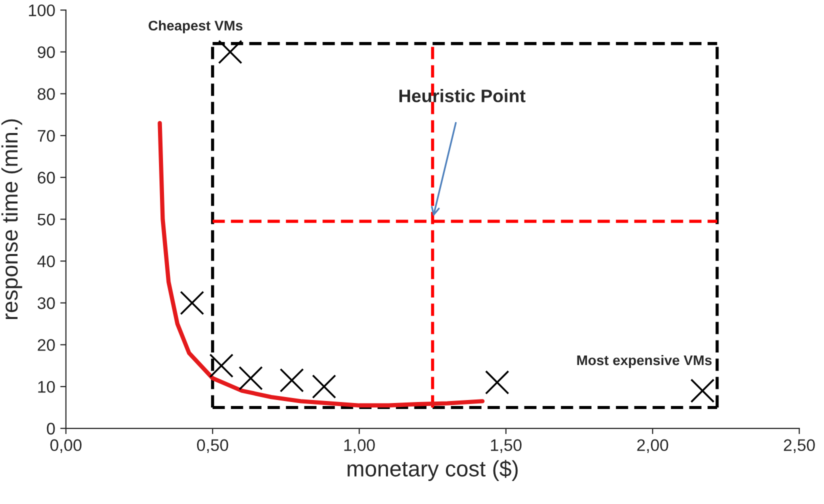 This screenshot has width=824, height=504. What do you see at coordinates (46, 261) in the screenshot?
I see `y-tick-label: 40` at bounding box center [46, 261].